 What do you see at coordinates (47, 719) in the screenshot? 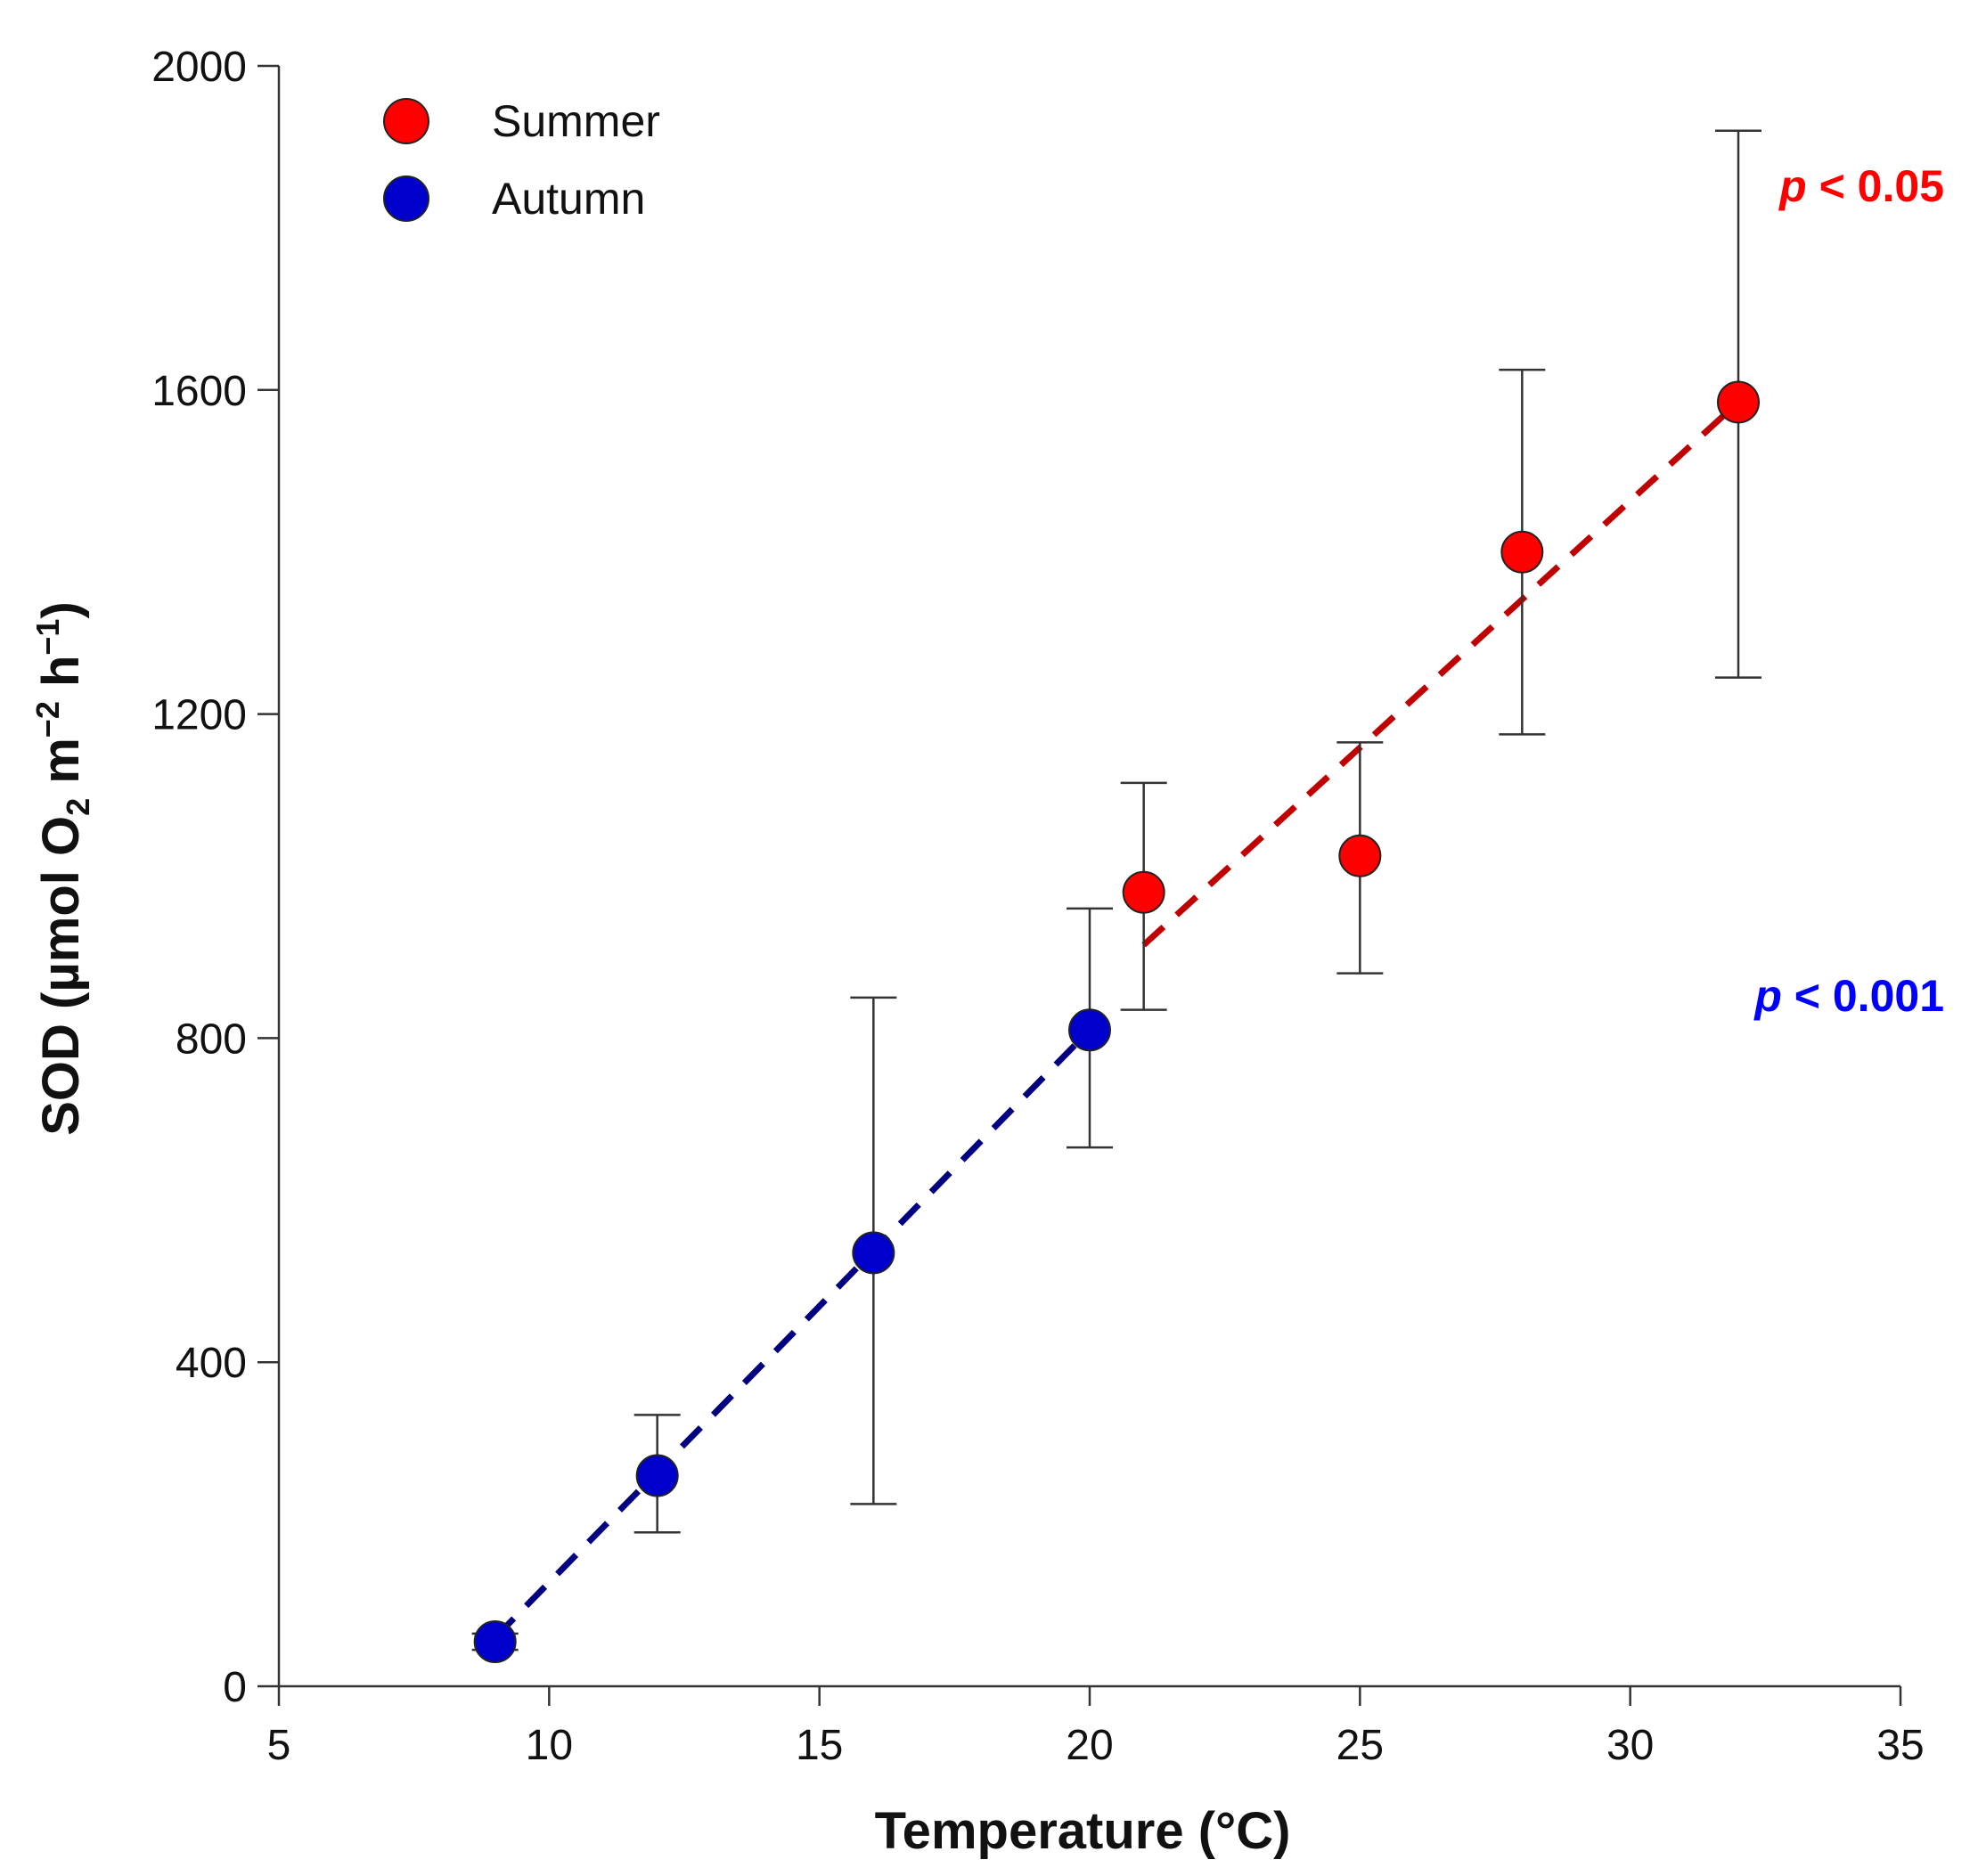
I see `y-axis-title-m-superscript: −2` at bounding box center [47, 719].